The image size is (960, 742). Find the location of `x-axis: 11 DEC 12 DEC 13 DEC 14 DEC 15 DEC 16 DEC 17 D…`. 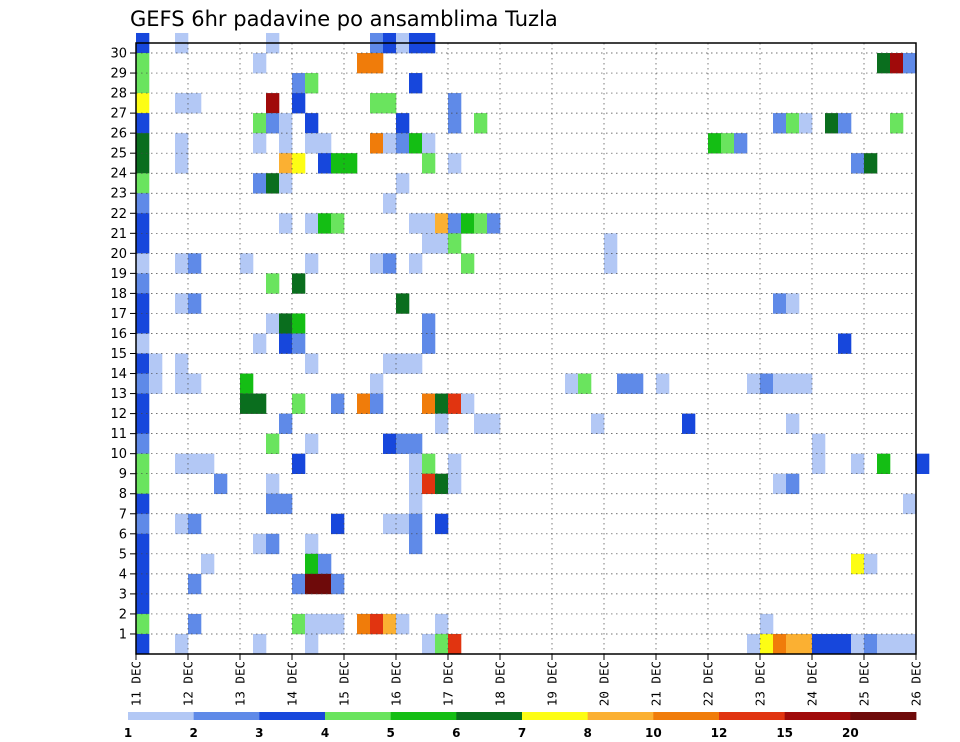

x-axis: 11 DEC 12 DEC 13 DEC 14 DEC 15 DEC 16 DEC 17 D… is located at coordinates (526, 680).